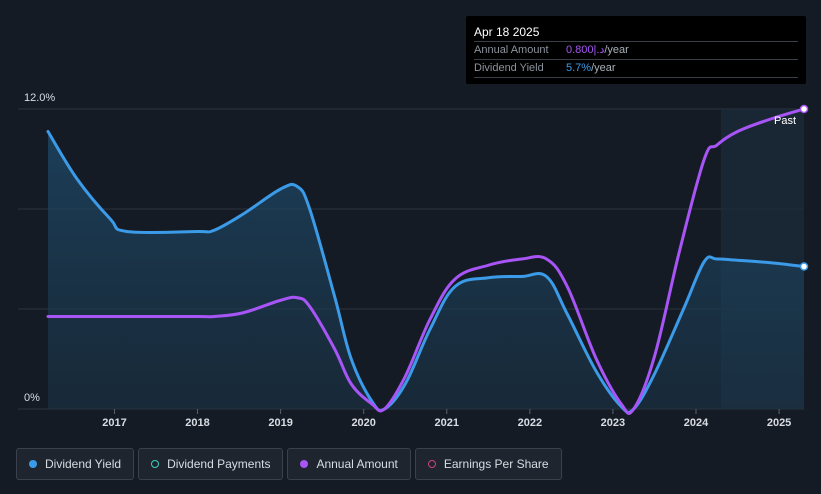 Image resolution: width=821 pixels, height=494 pixels. I want to click on x-tick-label: 2023, so click(613, 423).